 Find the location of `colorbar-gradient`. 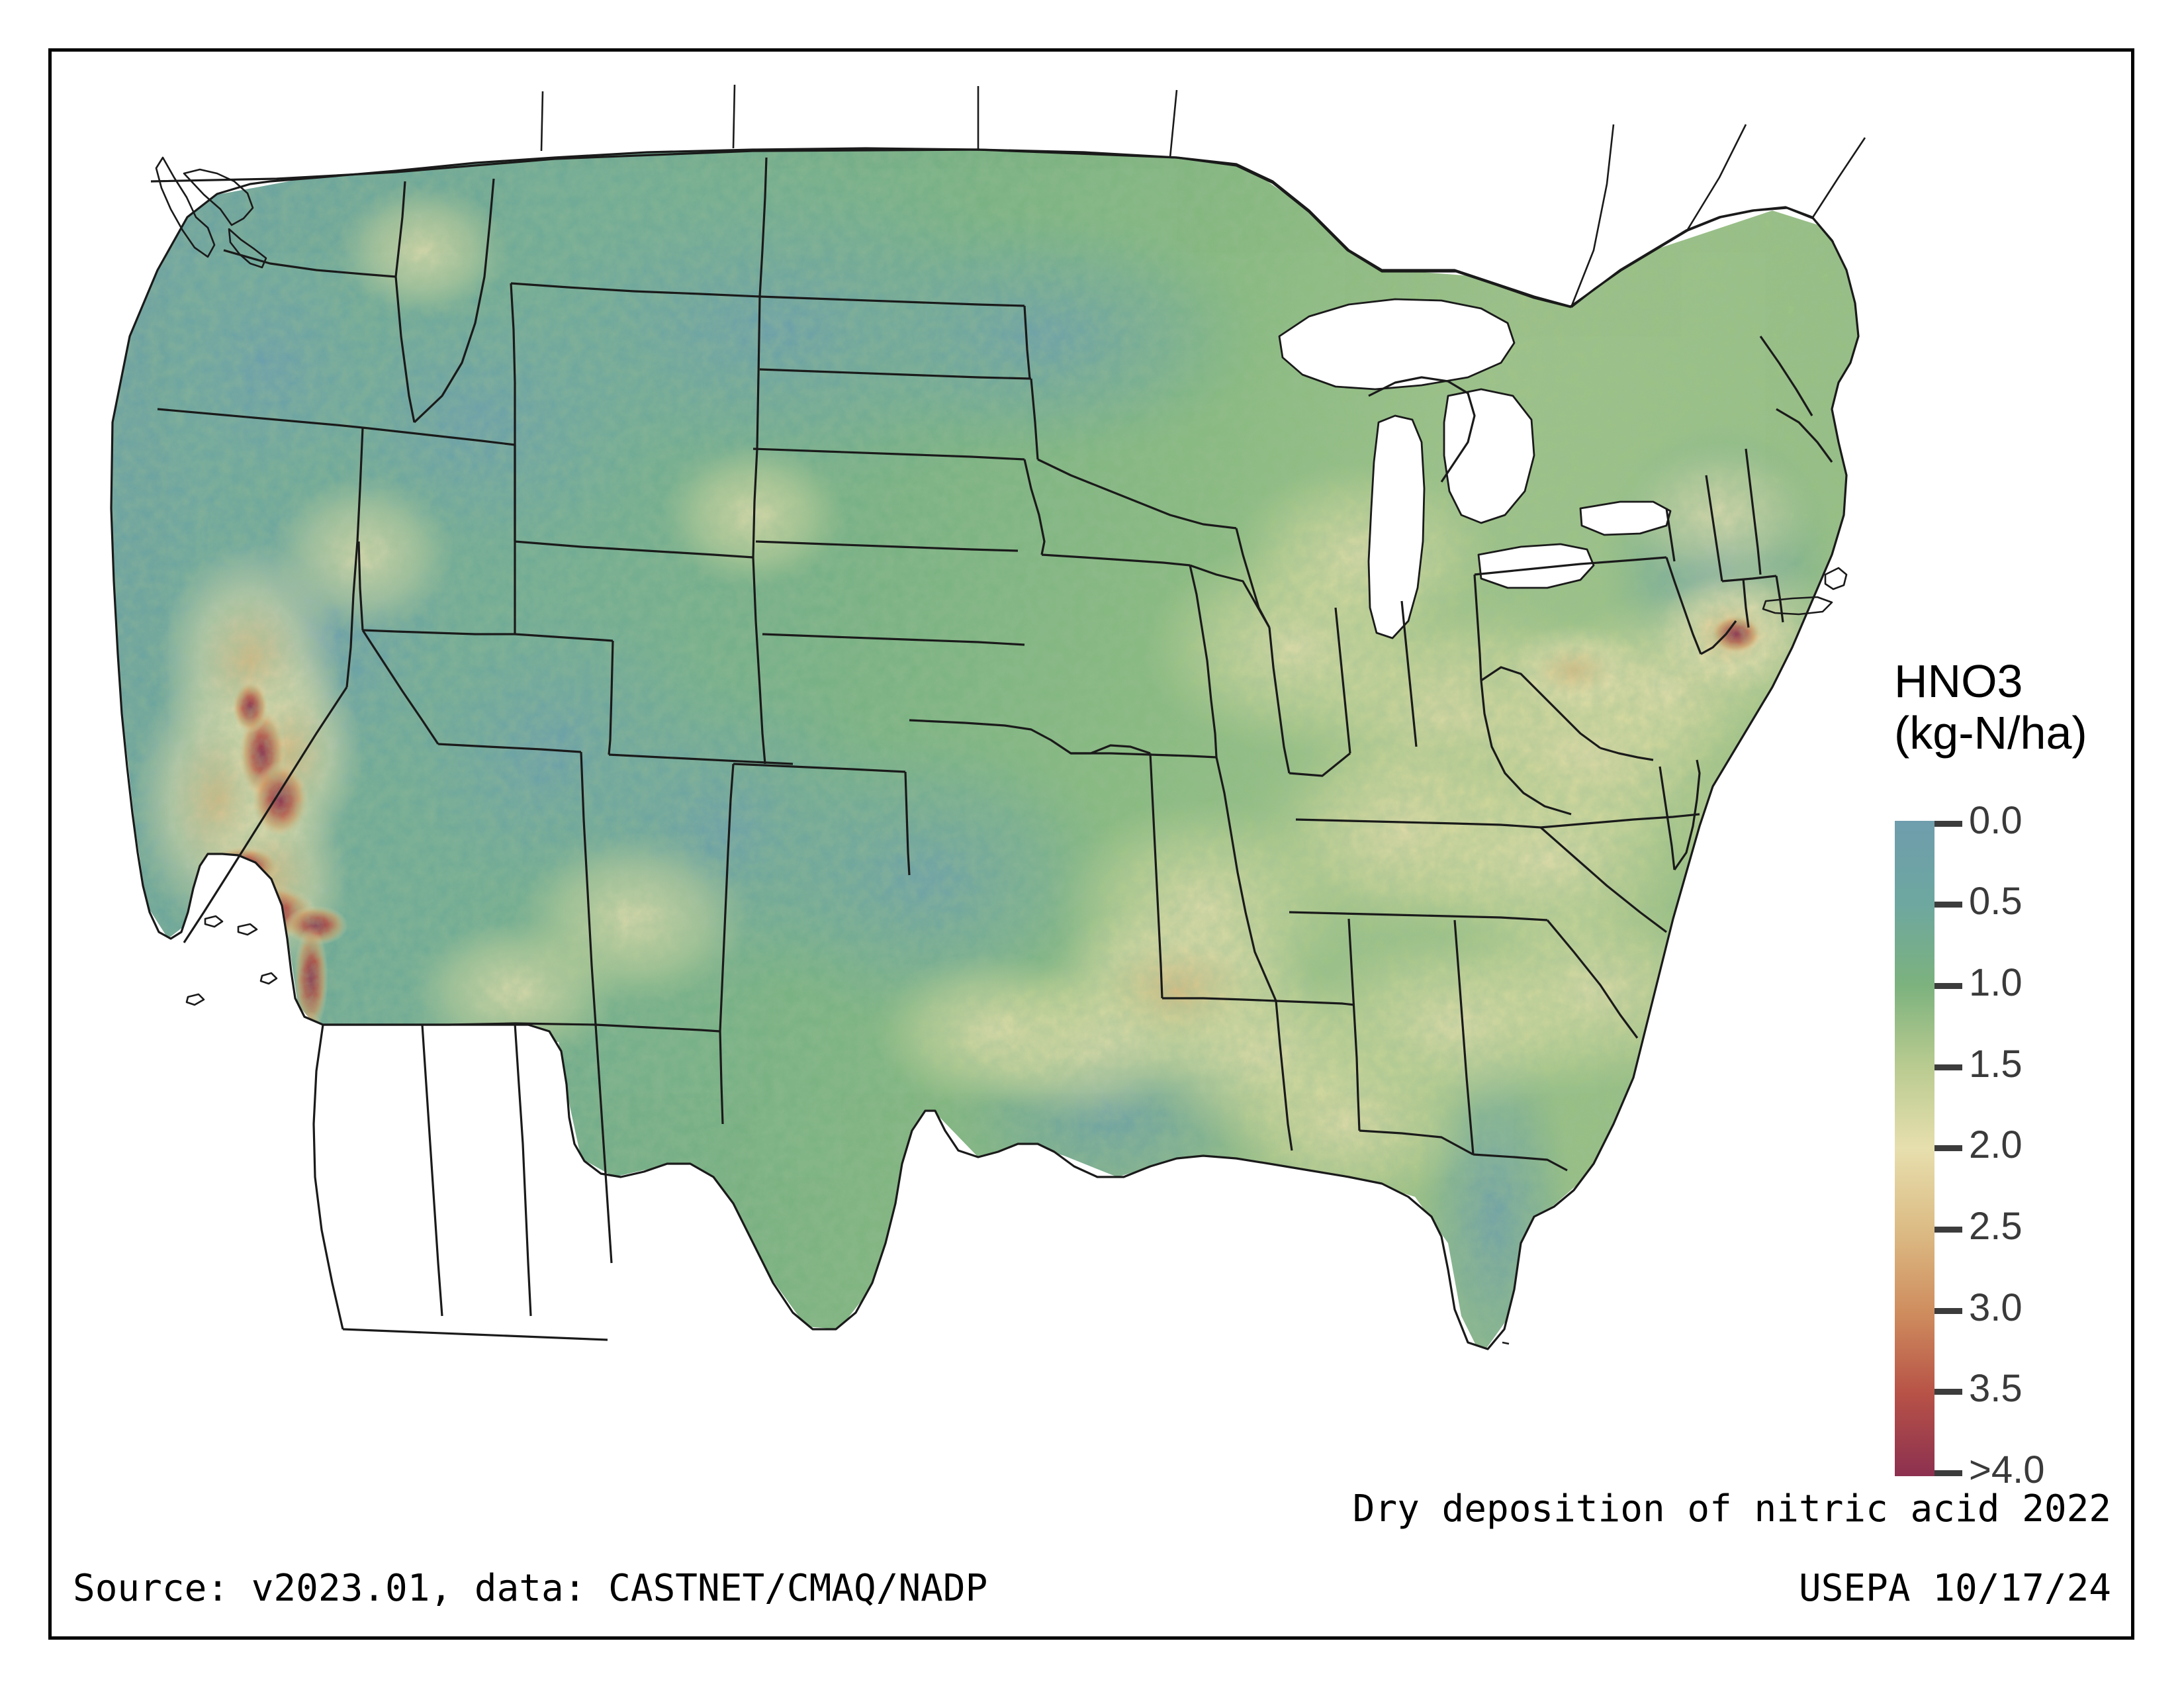

colorbar-gradient is located at coordinates (1914, 1148).